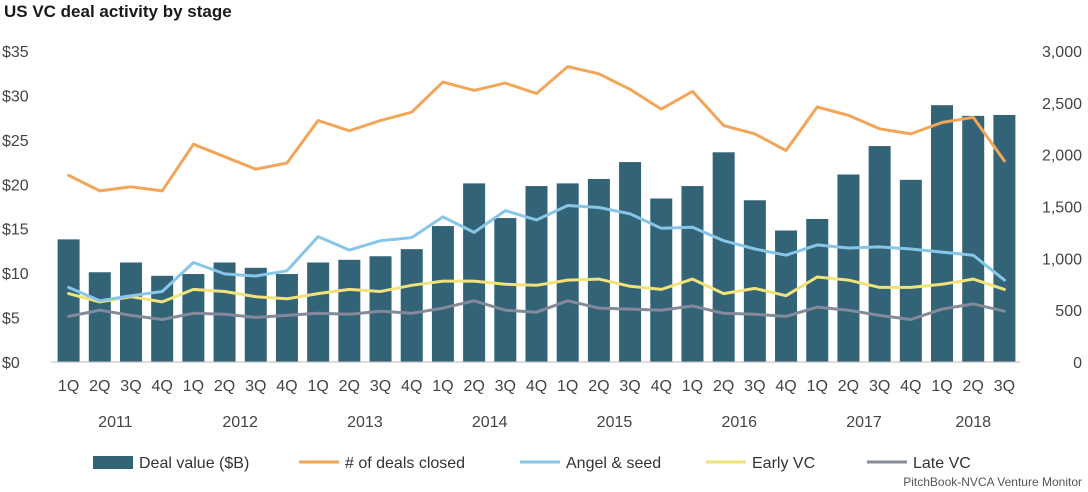  What do you see at coordinates (1062, 104) in the screenshot?
I see `right-tick-label: 2,500` at bounding box center [1062, 104].